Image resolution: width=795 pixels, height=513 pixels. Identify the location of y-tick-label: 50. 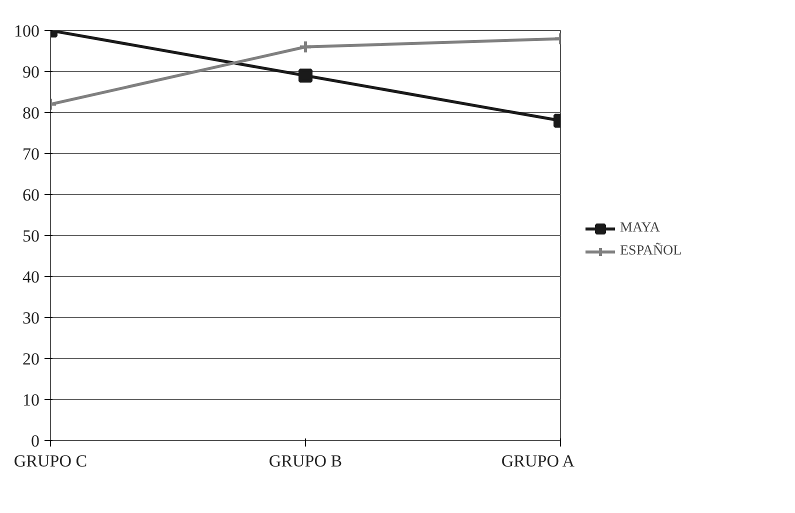
(31, 236).